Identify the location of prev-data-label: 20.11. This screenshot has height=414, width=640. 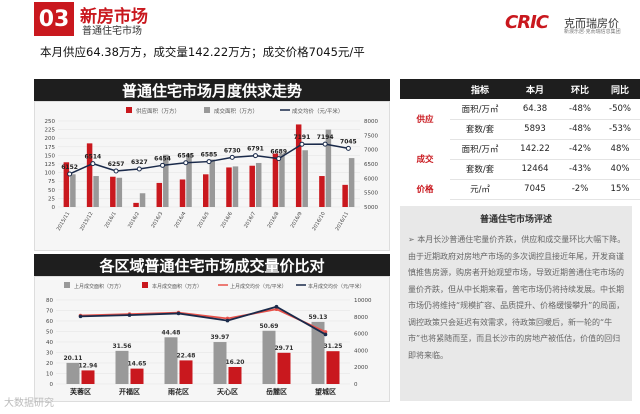
(73, 358).